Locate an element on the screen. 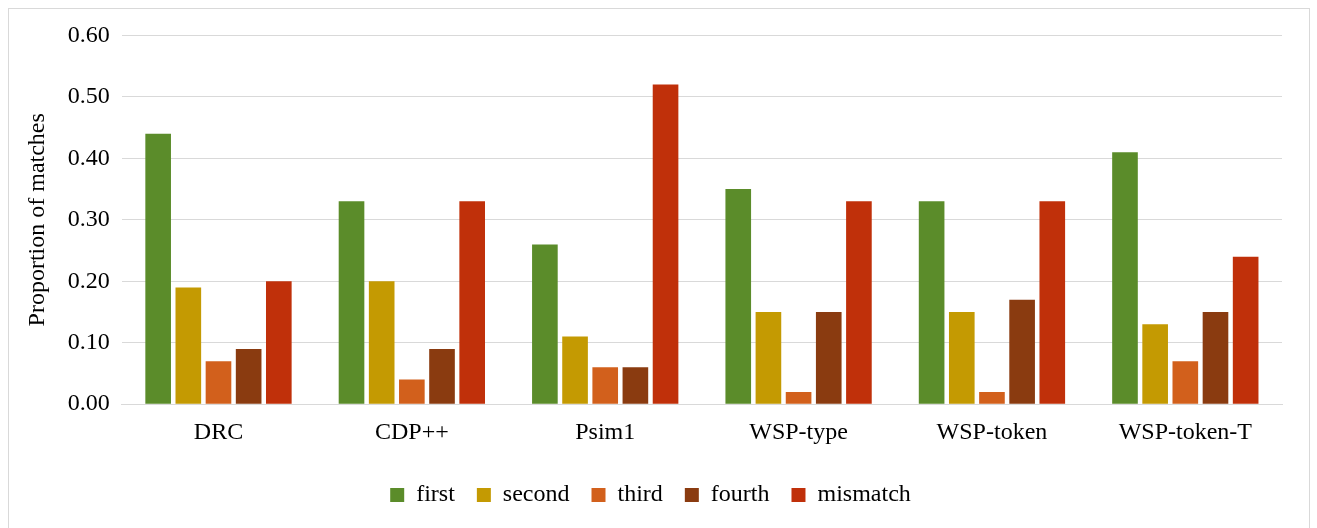  legend-label: third is located at coordinates (640, 493).